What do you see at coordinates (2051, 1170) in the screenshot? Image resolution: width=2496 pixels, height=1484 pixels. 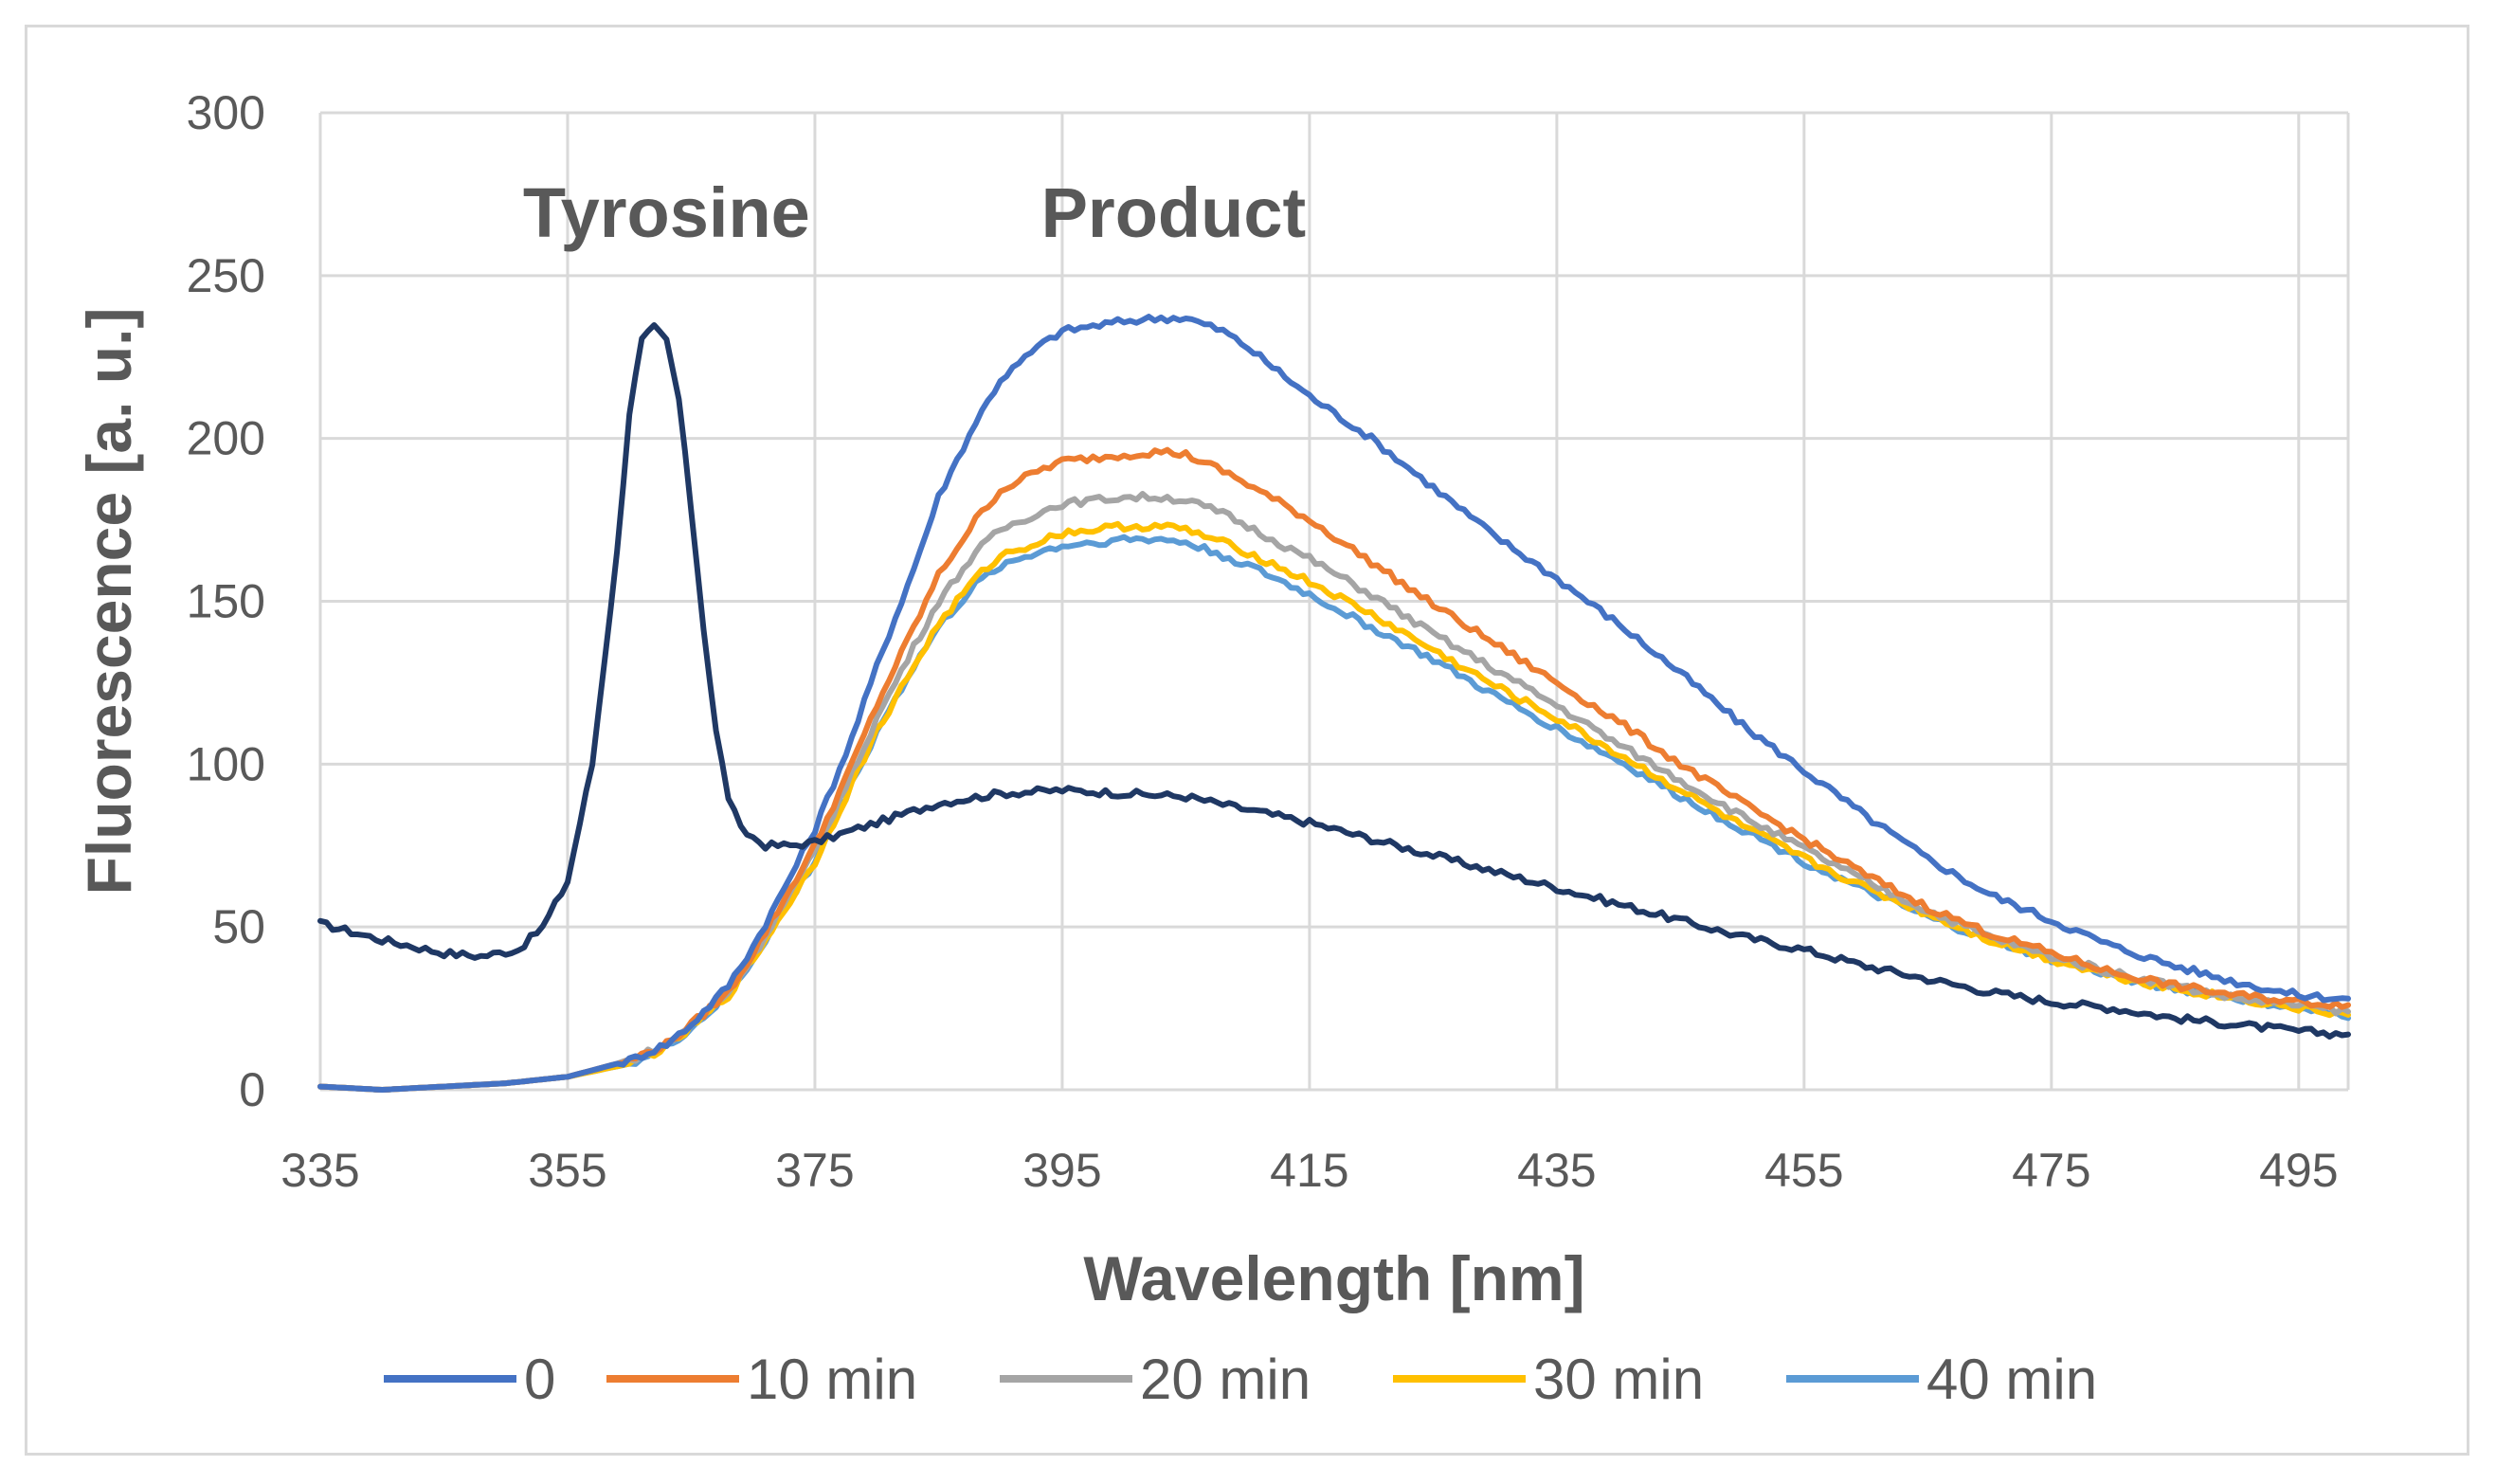 I see `x-tick-label: 475` at bounding box center [2051, 1170].